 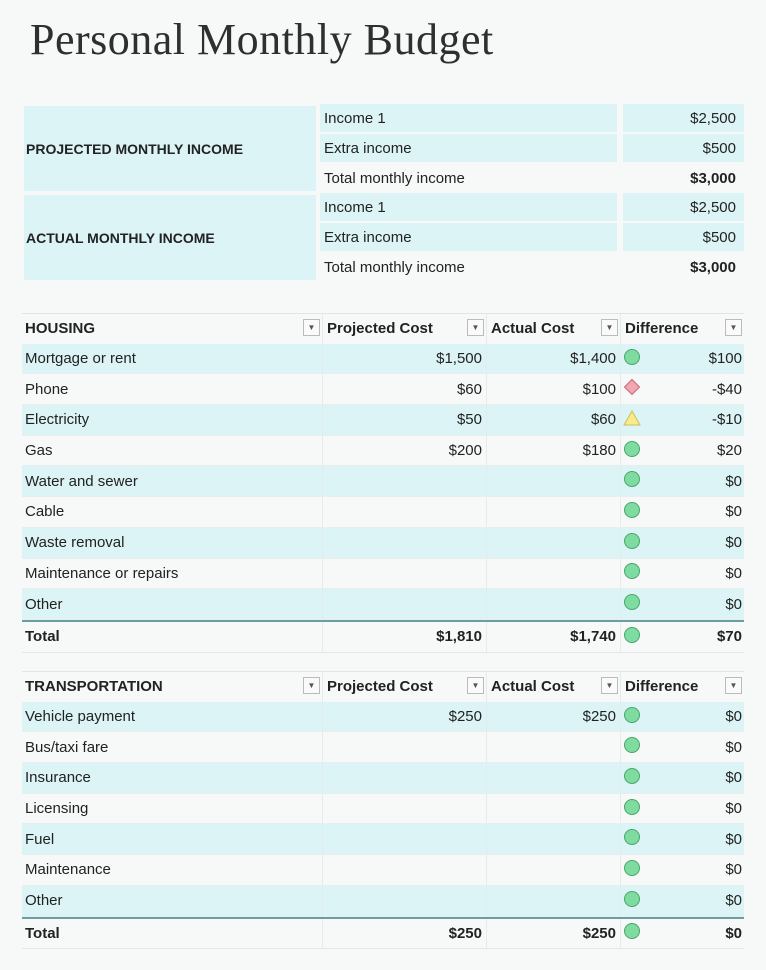 I want to click on income-name: Income 1, so click(x=469, y=207).